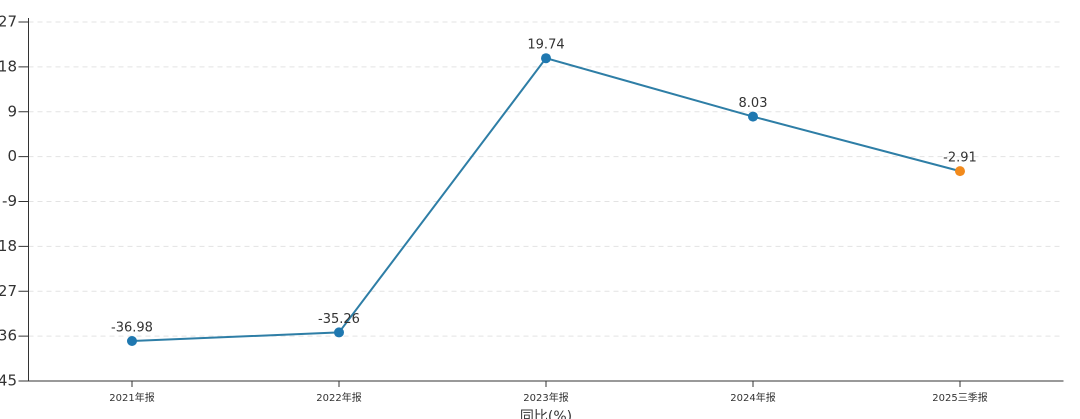  What do you see at coordinates (753, 103) in the screenshot?
I see `data-label: 8.03` at bounding box center [753, 103].